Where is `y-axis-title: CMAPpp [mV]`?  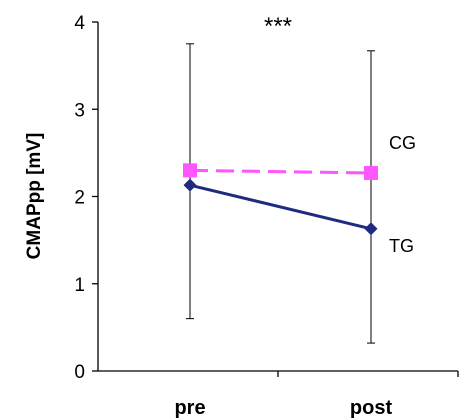 y-axis-title: CMAPpp [mV] is located at coordinates (34, 196).